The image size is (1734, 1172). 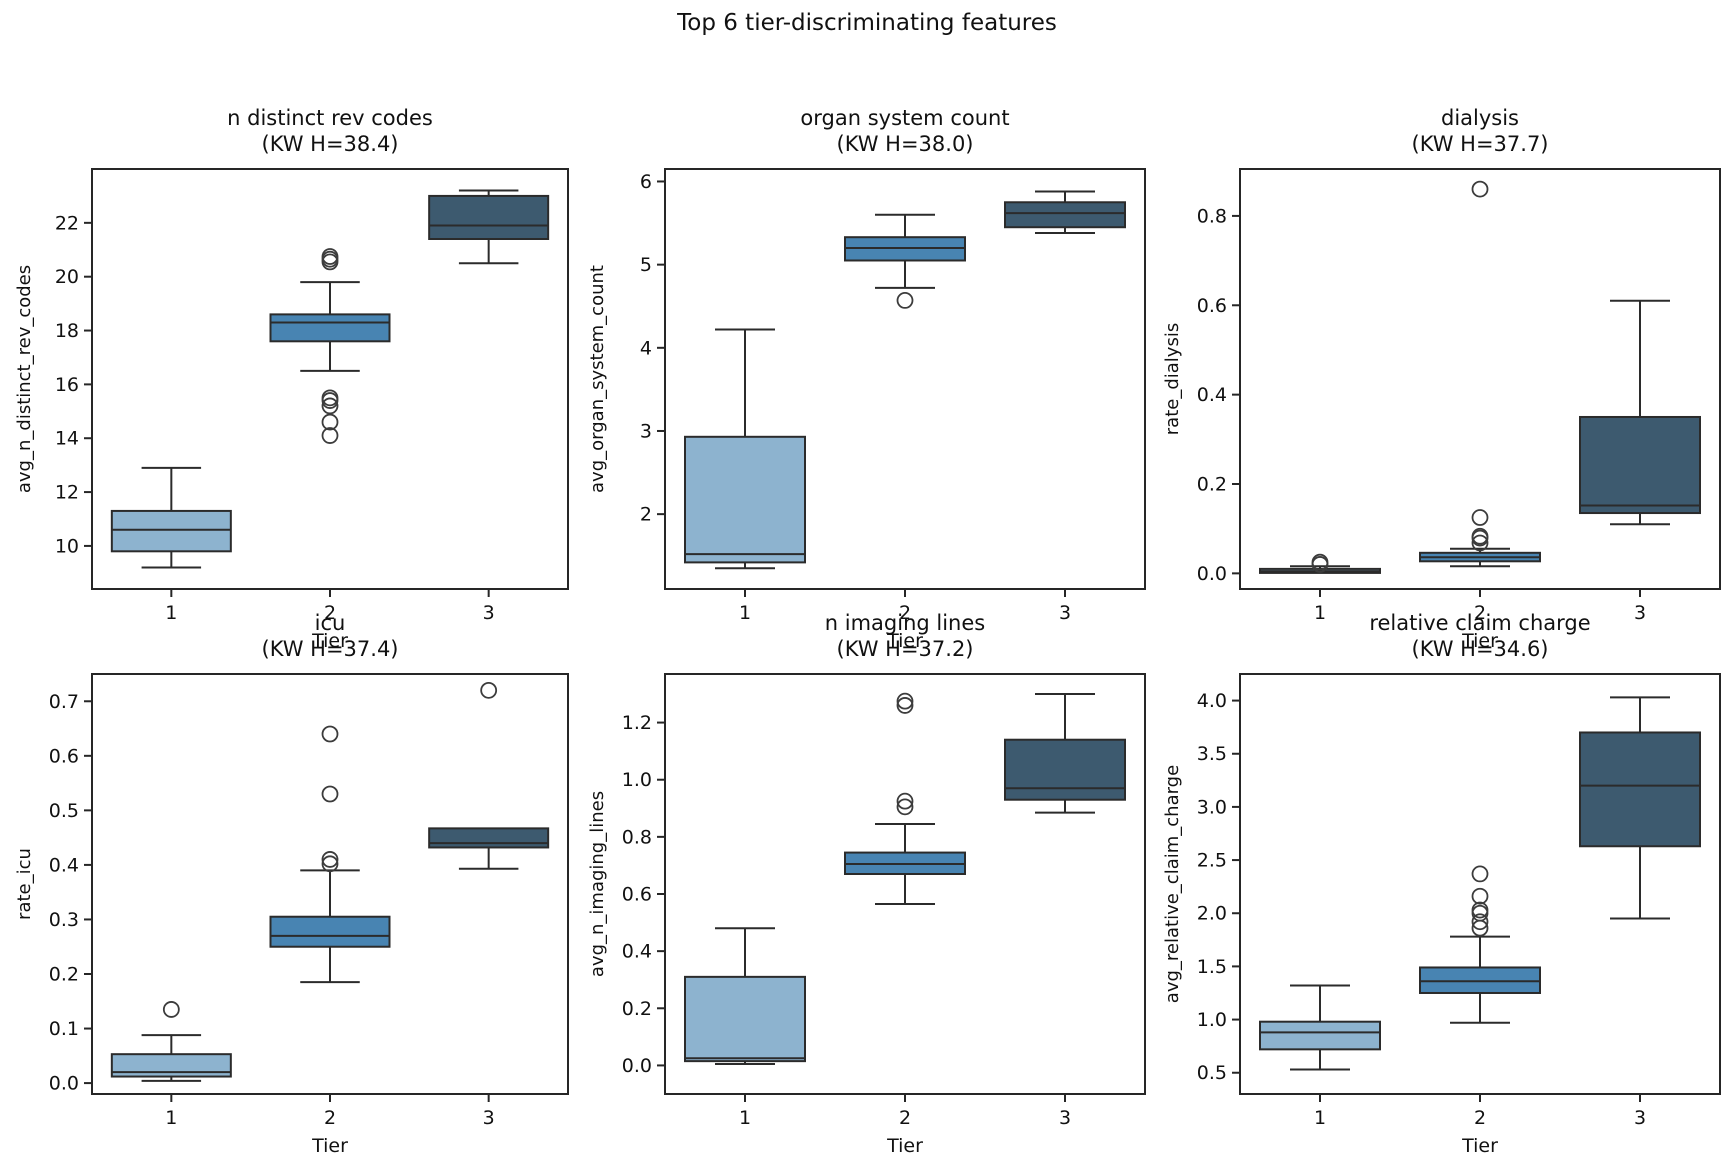 What do you see at coordinates (67, 385) in the screenshot?
I see `y-tick-label: 16` at bounding box center [67, 385].